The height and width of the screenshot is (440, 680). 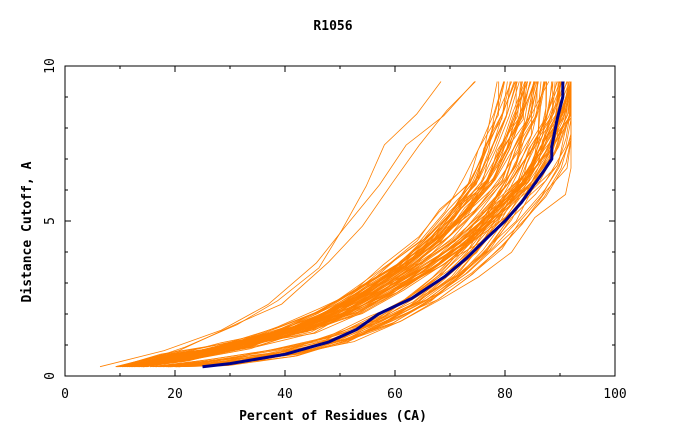 I want to click on x-tick-label: 20, so click(x=175, y=394).